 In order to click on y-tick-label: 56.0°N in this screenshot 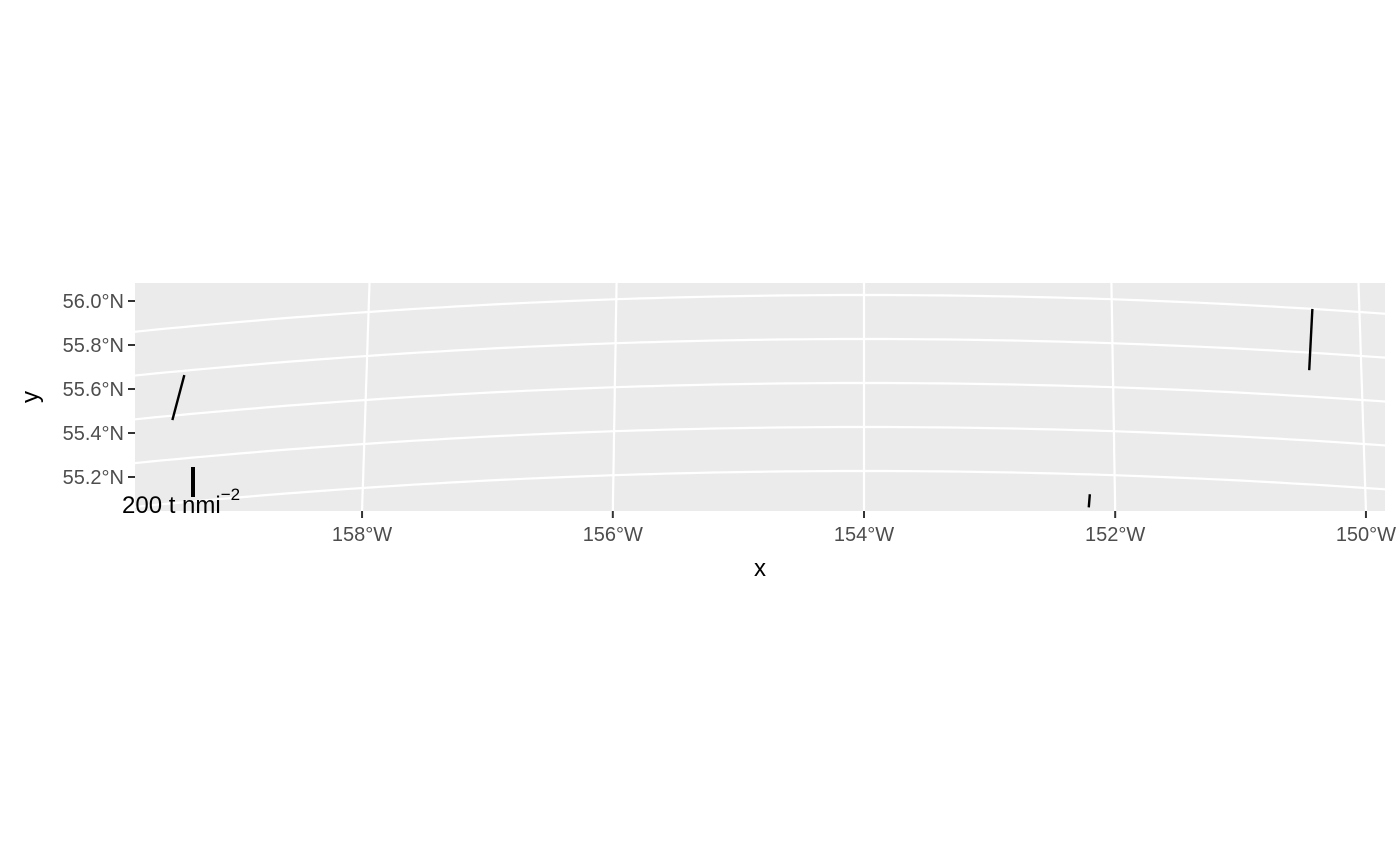, I will do `click(93, 302)`.